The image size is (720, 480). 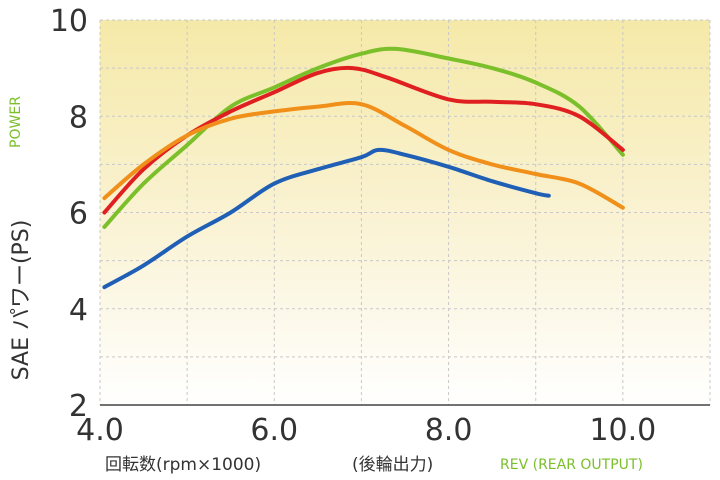 I want to click on x-tick-label: 6.0, so click(x=274, y=430).